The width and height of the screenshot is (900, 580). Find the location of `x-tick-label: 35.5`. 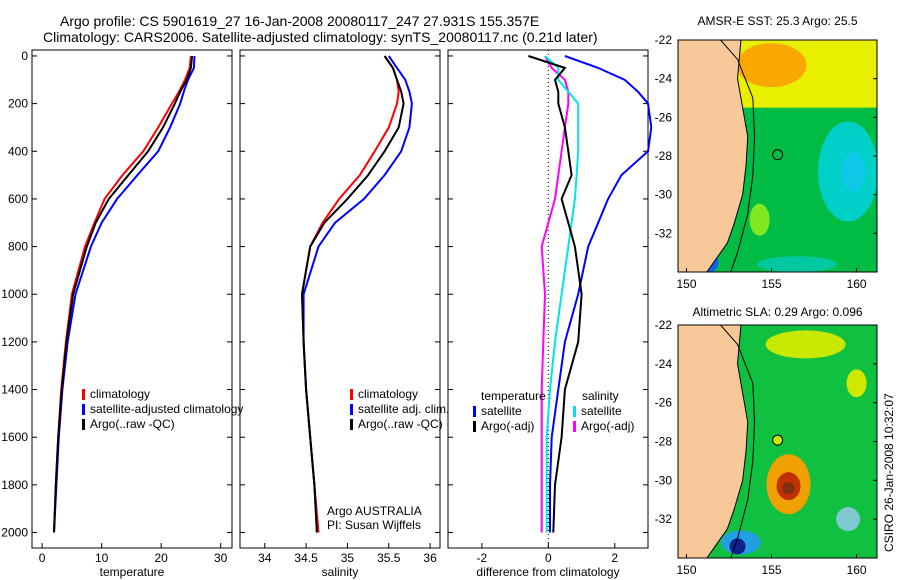

x-tick-label: 35.5 is located at coordinates (389, 558).